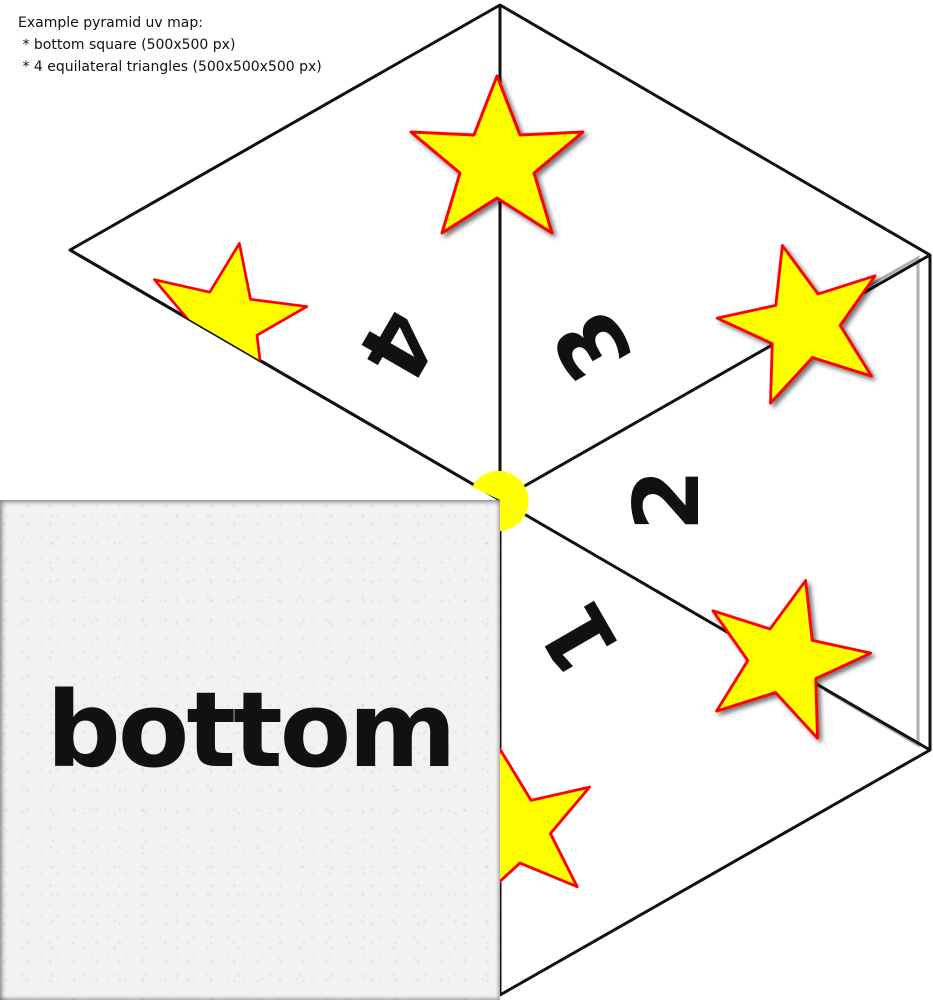  I want to click on edge-center-left, so click(285, 375).